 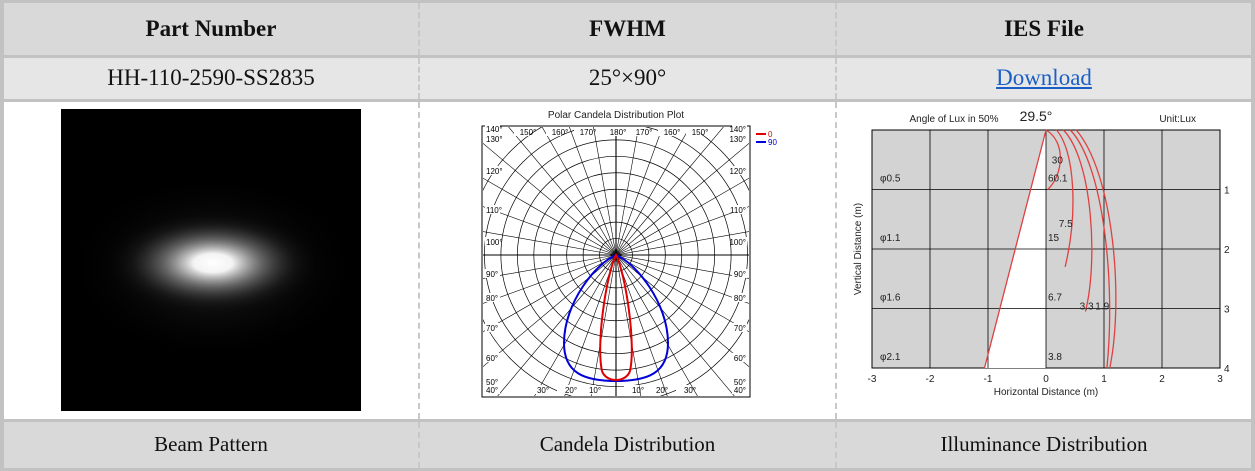 I want to click on illuminance-center-lux: 3.8, so click(x=1055, y=357).